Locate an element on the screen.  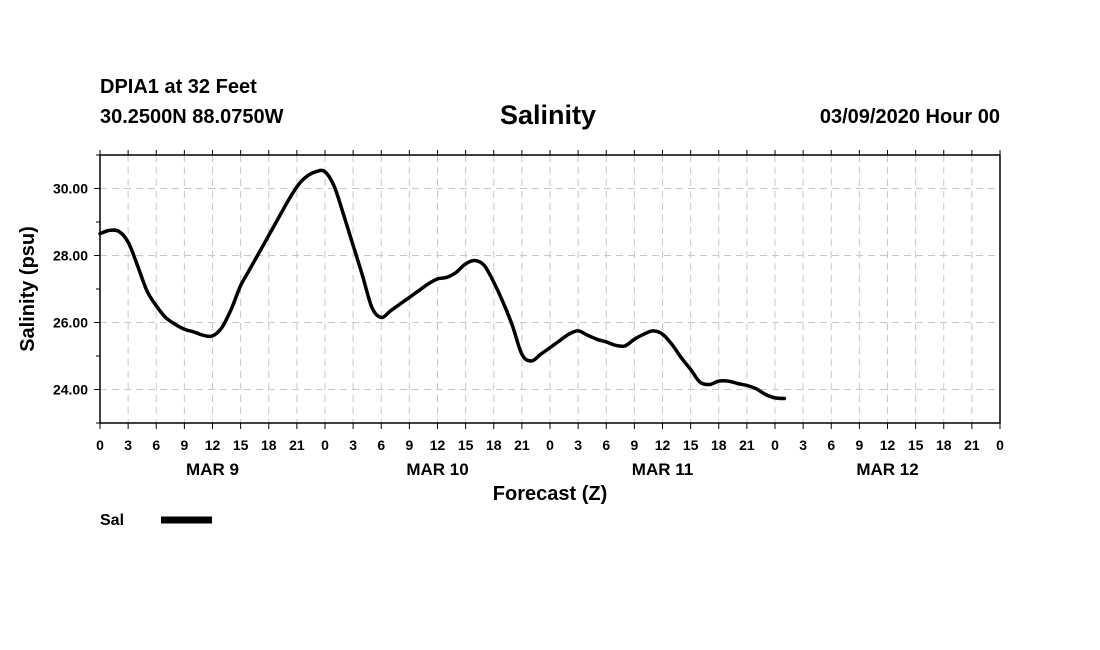
day-label: MAR 9 is located at coordinates (212, 469).